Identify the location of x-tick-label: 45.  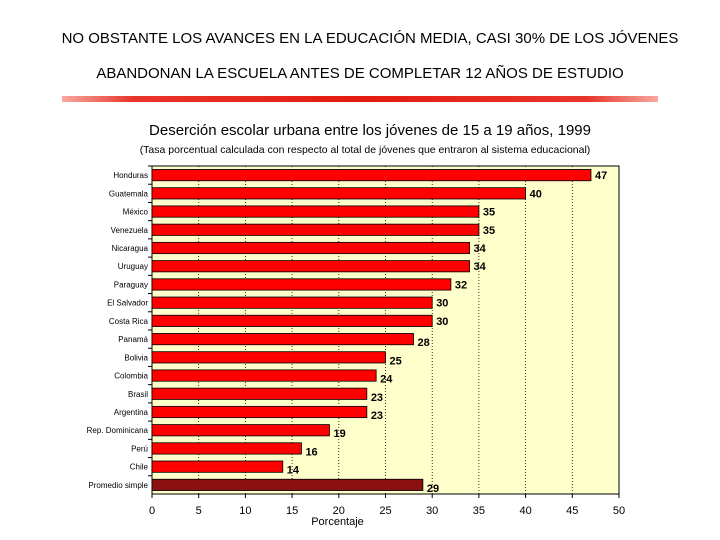
(572, 511).